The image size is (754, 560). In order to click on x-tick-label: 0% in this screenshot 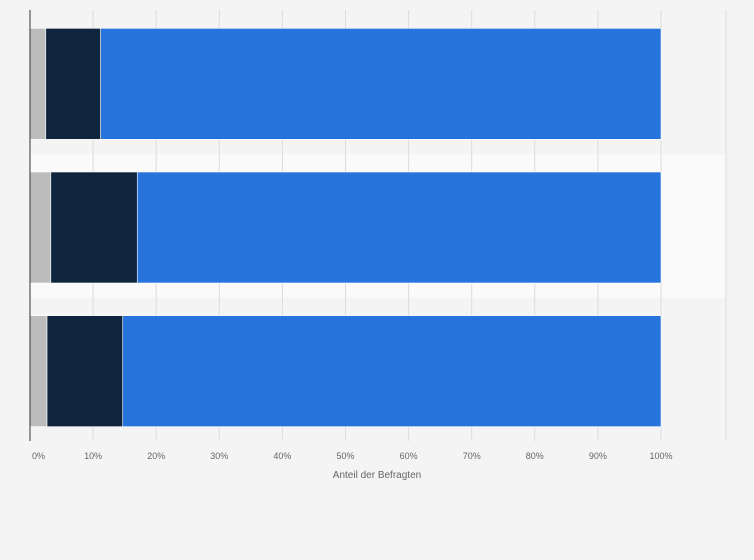, I will do `click(38, 456)`.